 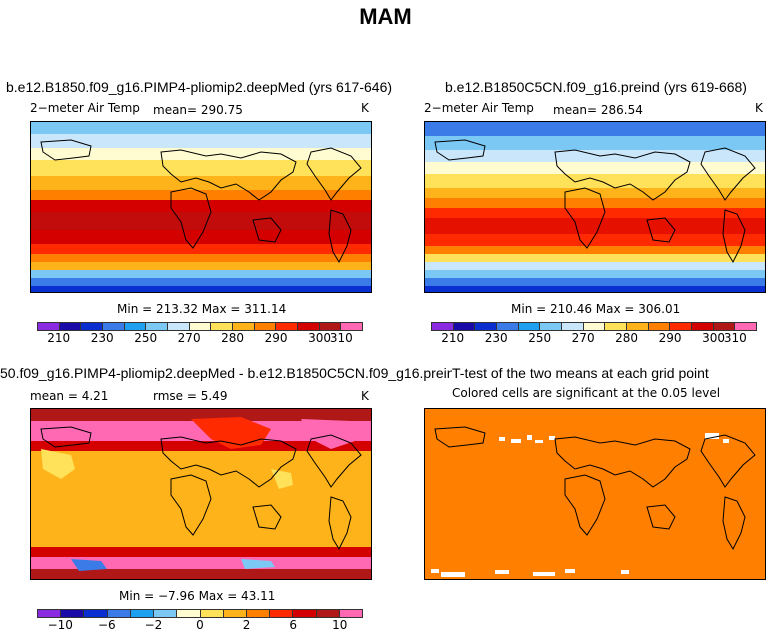 What do you see at coordinates (759, 108) in the screenshot?
I see `units-label-top-right: K` at bounding box center [759, 108].